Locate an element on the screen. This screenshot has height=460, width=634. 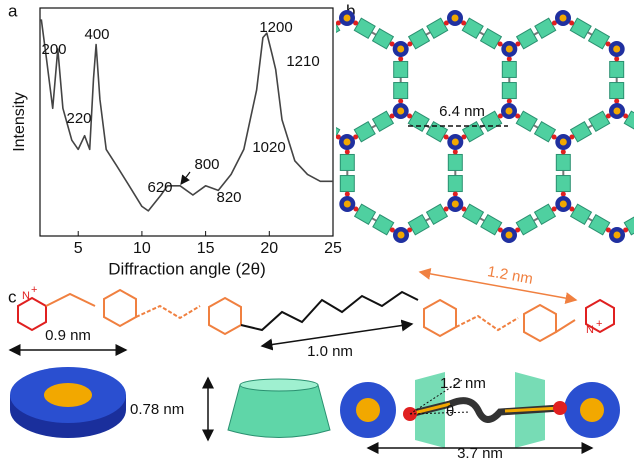
macrocycle is located at coordinates (293, 111).